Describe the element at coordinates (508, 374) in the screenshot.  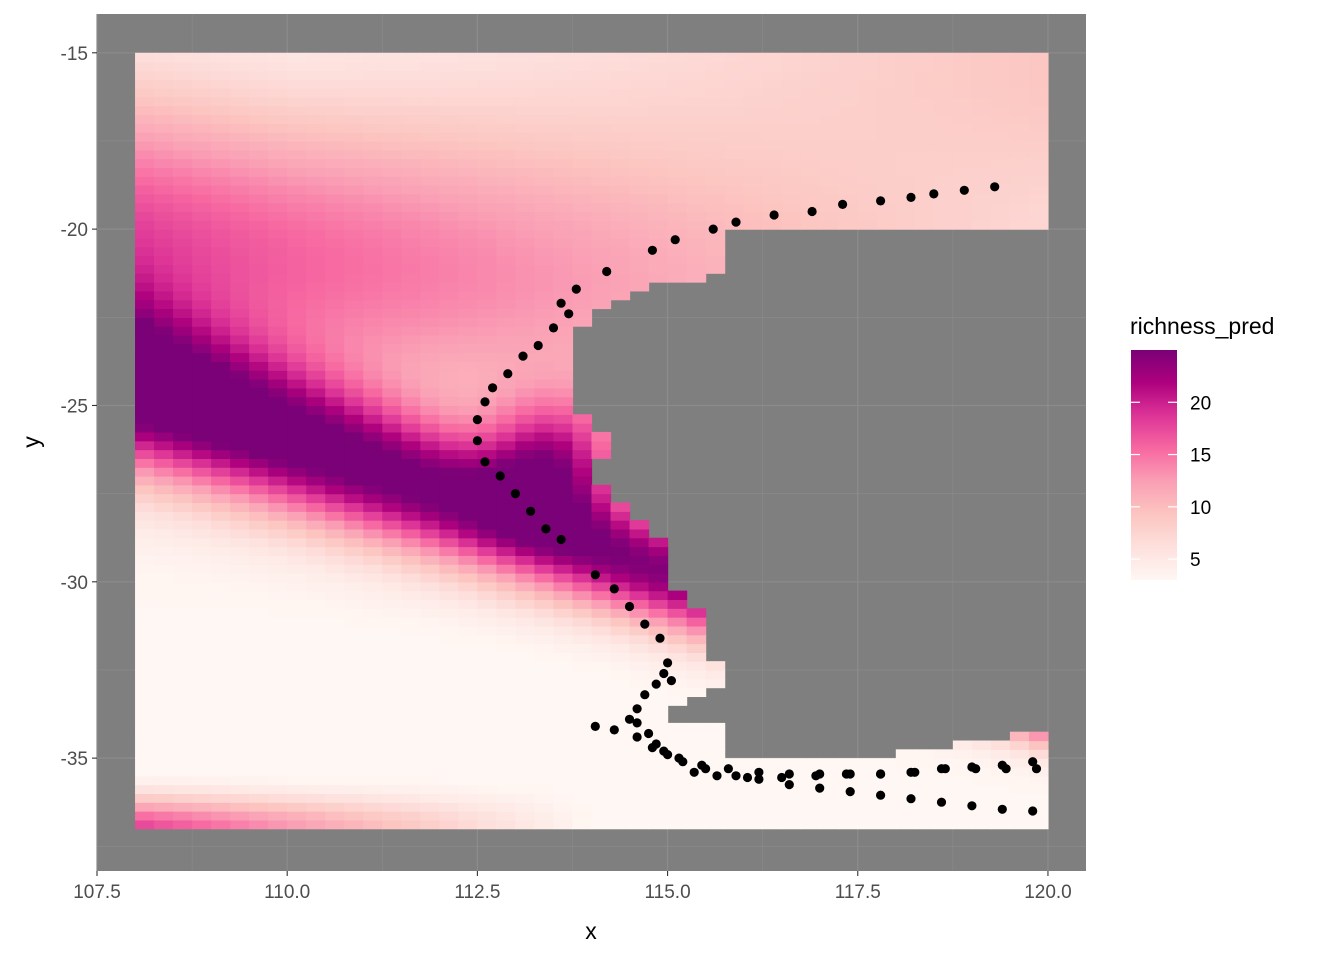
I see `sample-point` at that location.